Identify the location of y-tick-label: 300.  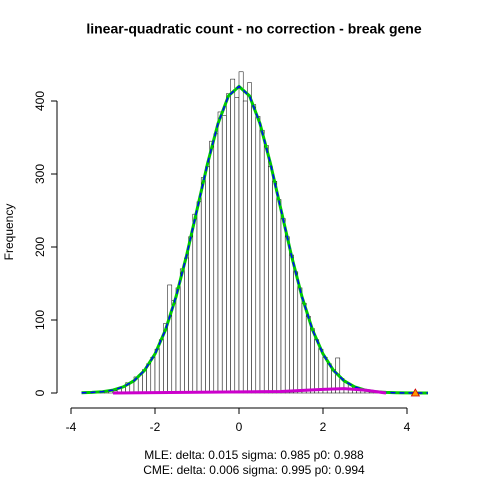
(40, 174).